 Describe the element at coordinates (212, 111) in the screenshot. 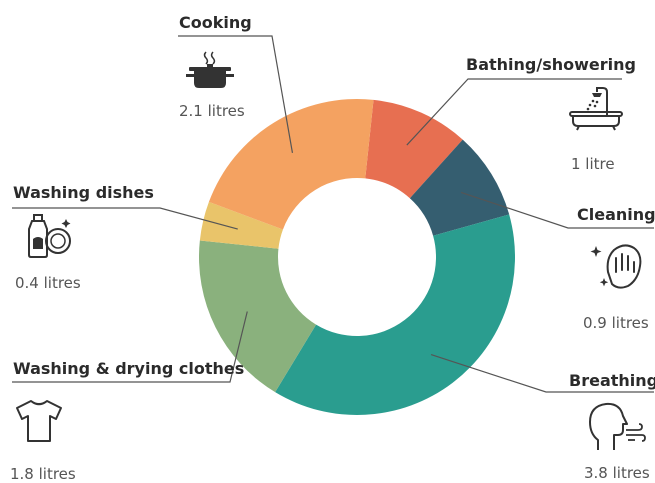

I see `value-cooking: 2.1 litres` at that location.